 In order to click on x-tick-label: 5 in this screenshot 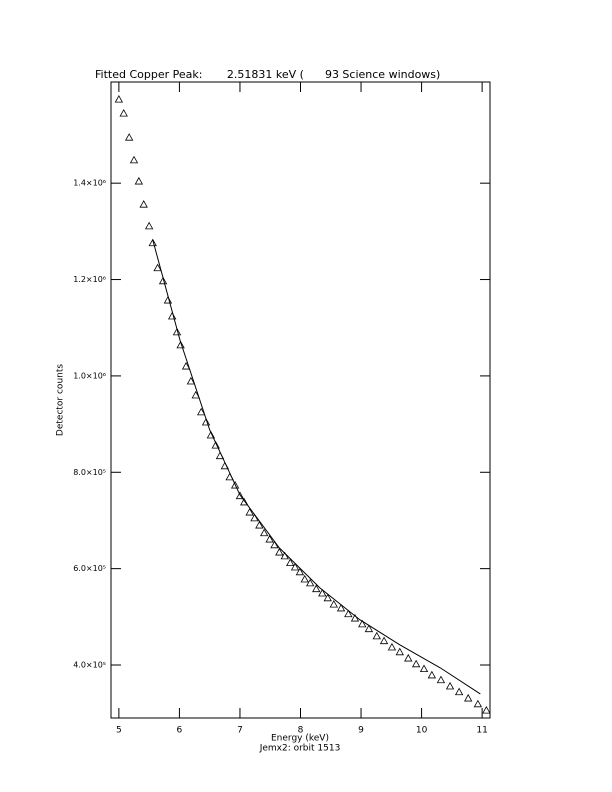, I will do `click(119, 731)`.